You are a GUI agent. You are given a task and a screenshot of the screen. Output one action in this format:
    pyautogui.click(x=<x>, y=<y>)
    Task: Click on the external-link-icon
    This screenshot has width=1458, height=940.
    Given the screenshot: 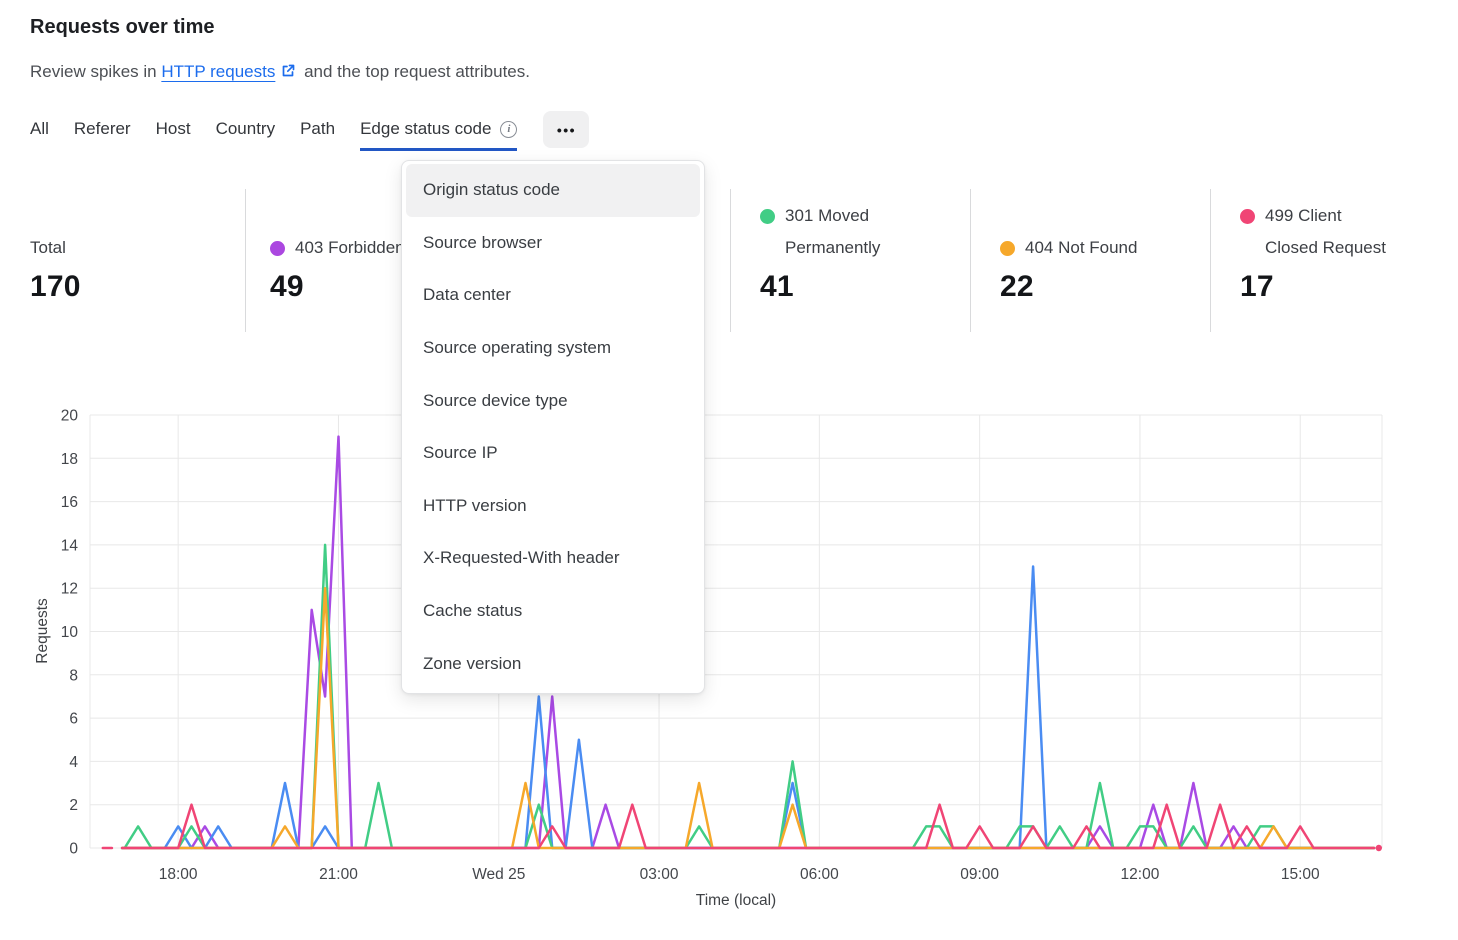 What is the action you would take?
    pyautogui.click(x=288, y=73)
    